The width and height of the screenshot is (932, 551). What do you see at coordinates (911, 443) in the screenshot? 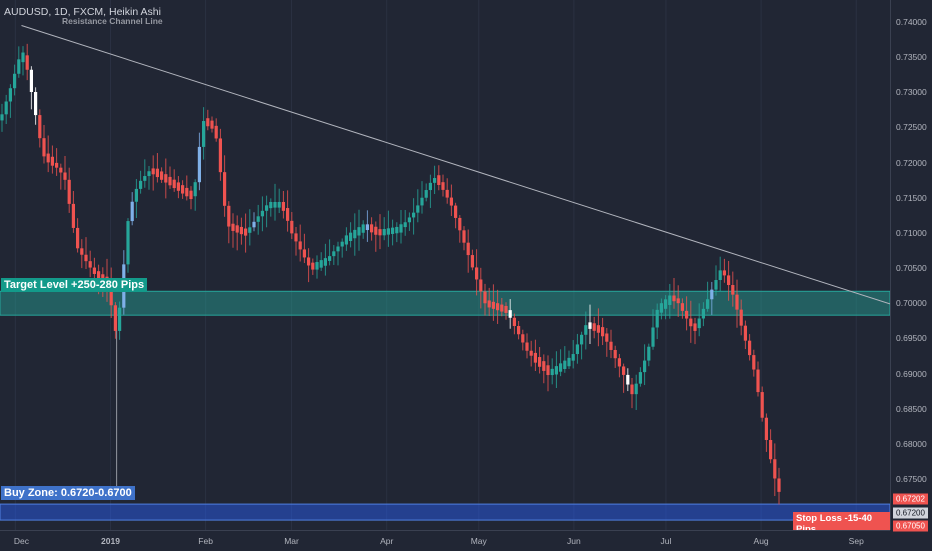
I see `price-tick-label: 0.68000` at bounding box center [911, 443].